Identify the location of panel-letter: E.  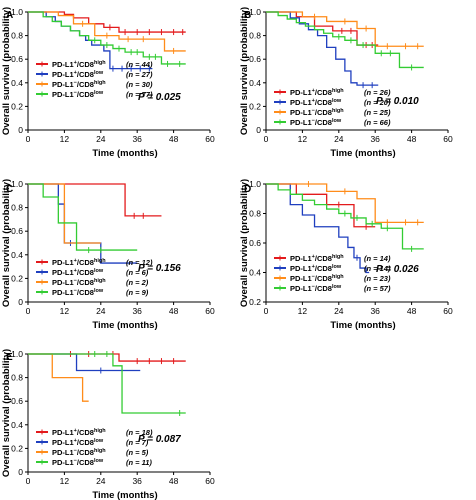
(9, 357).